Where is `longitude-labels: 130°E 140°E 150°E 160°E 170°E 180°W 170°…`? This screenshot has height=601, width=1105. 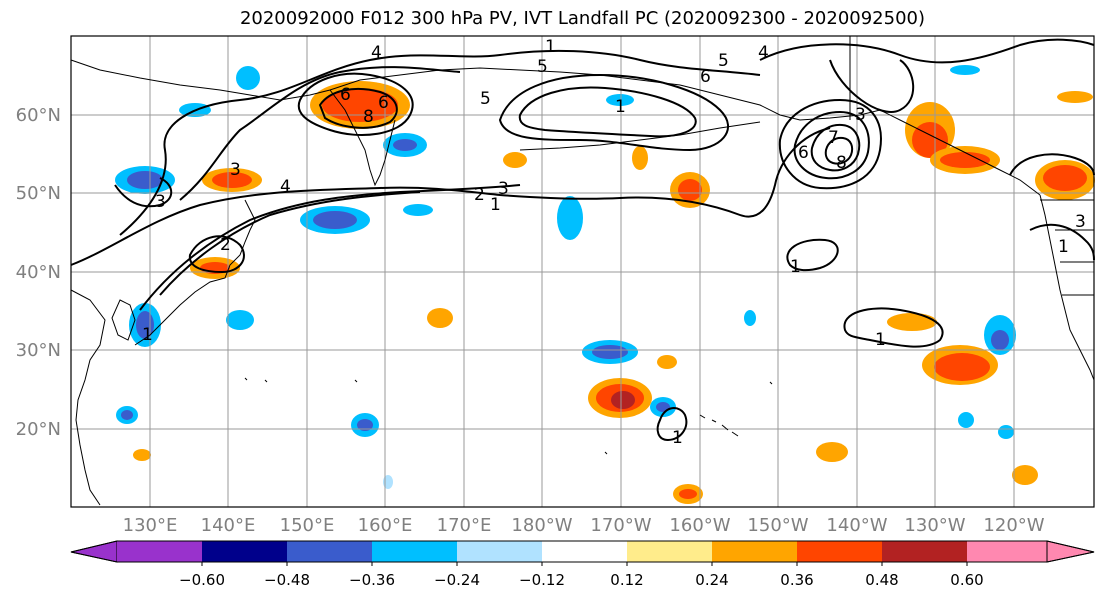 longitude-labels: 130°E 140°E 150°E 160°E 170°E 180°W 170°… is located at coordinates (584, 525).